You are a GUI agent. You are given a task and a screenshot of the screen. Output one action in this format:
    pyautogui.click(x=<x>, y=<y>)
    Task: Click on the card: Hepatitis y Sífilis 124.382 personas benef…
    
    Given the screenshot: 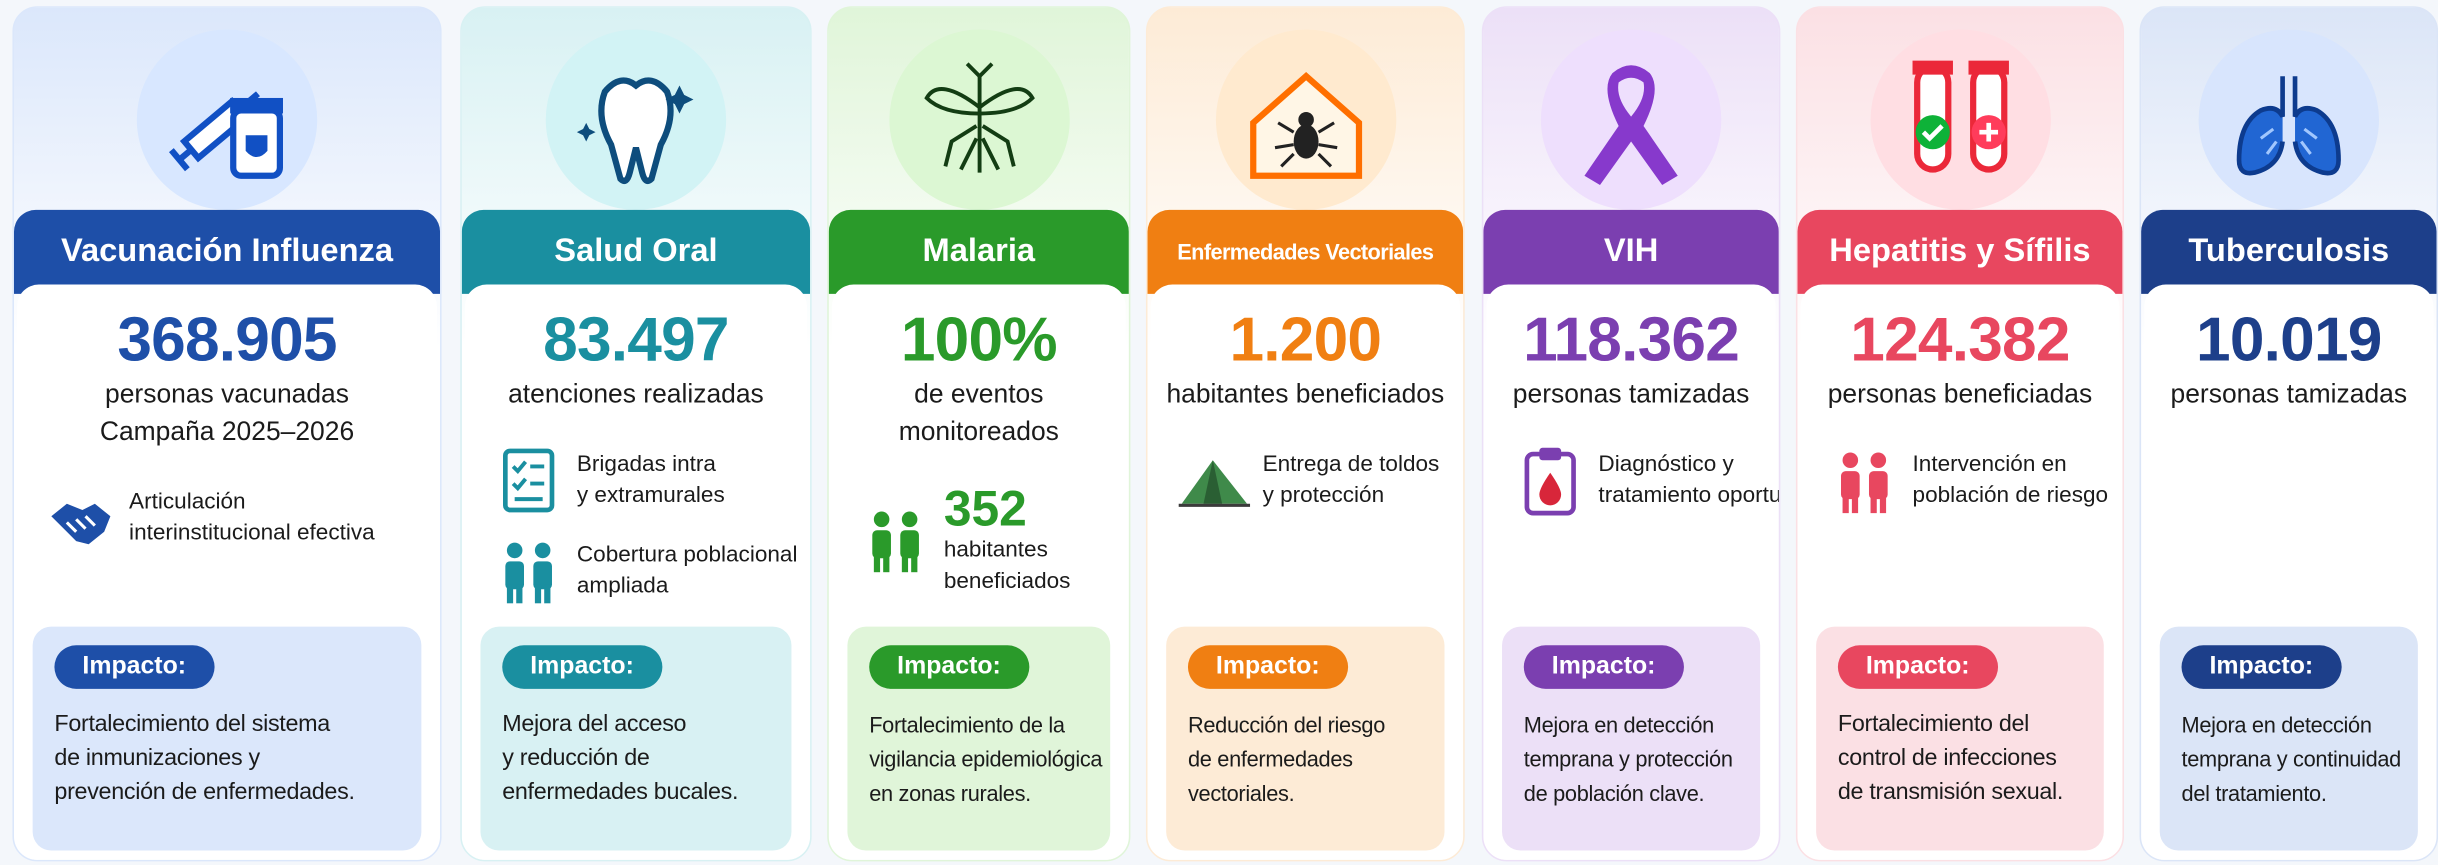 What is the action you would take?
    pyautogui.click(x=1959, y=434)
    